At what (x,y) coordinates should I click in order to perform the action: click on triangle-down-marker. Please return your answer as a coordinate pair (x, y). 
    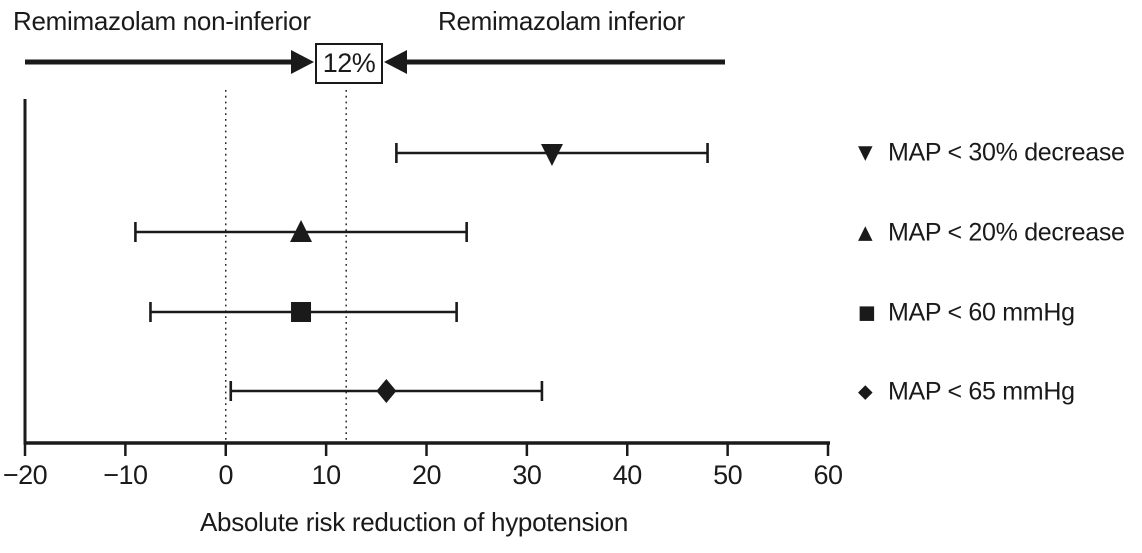
    Looking at the image, I should click on (551, 155).